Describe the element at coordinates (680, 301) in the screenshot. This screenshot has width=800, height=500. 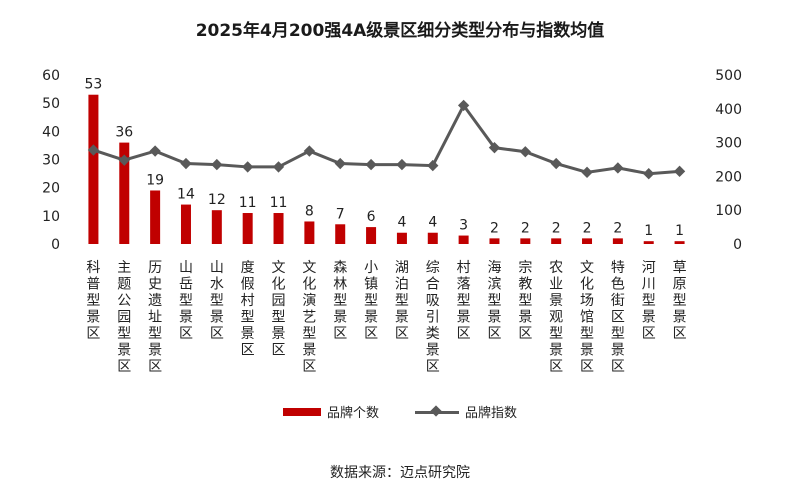
I see `x-tick-label: 草原型景区` at that location.